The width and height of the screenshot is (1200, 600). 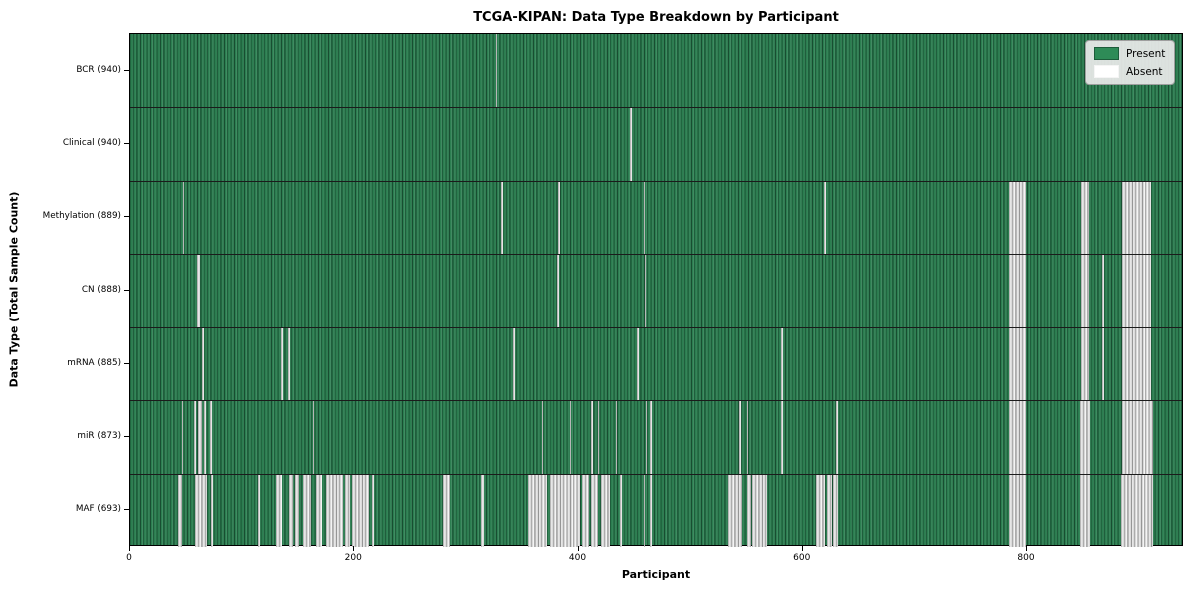 I want to click on heatmap-row-mir, so click(x=656, y=437).